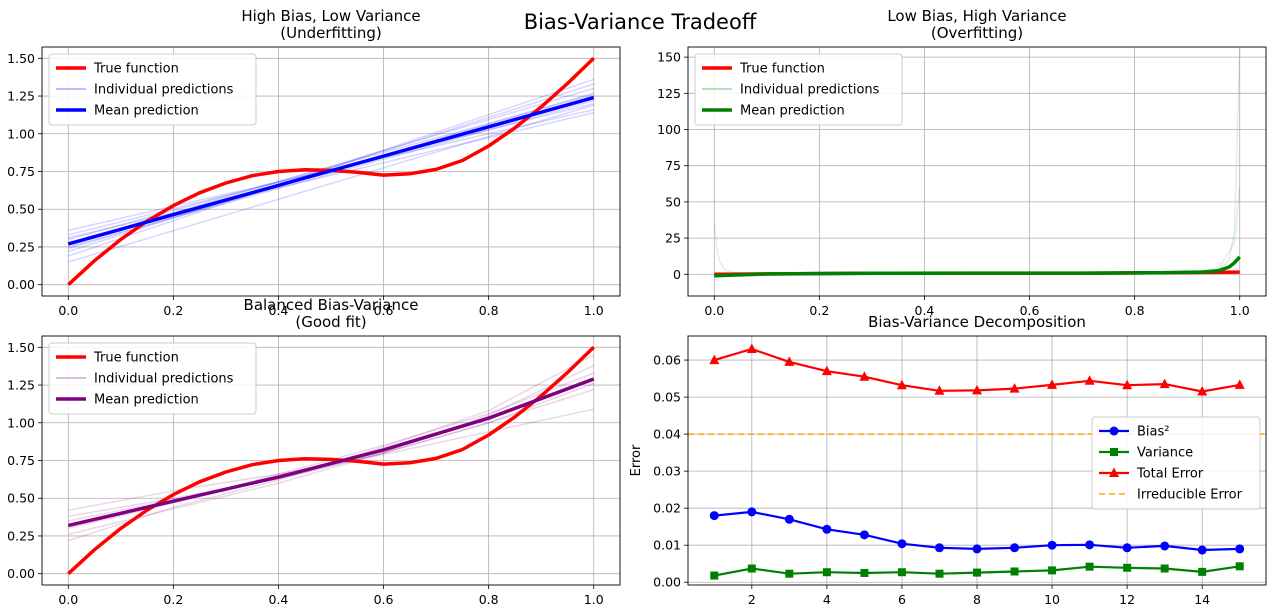 The image size is (1280, 615). Describe the element at coordinates (1114, 472) in the screenshot. I see `legend-total-error-marker` at that location.